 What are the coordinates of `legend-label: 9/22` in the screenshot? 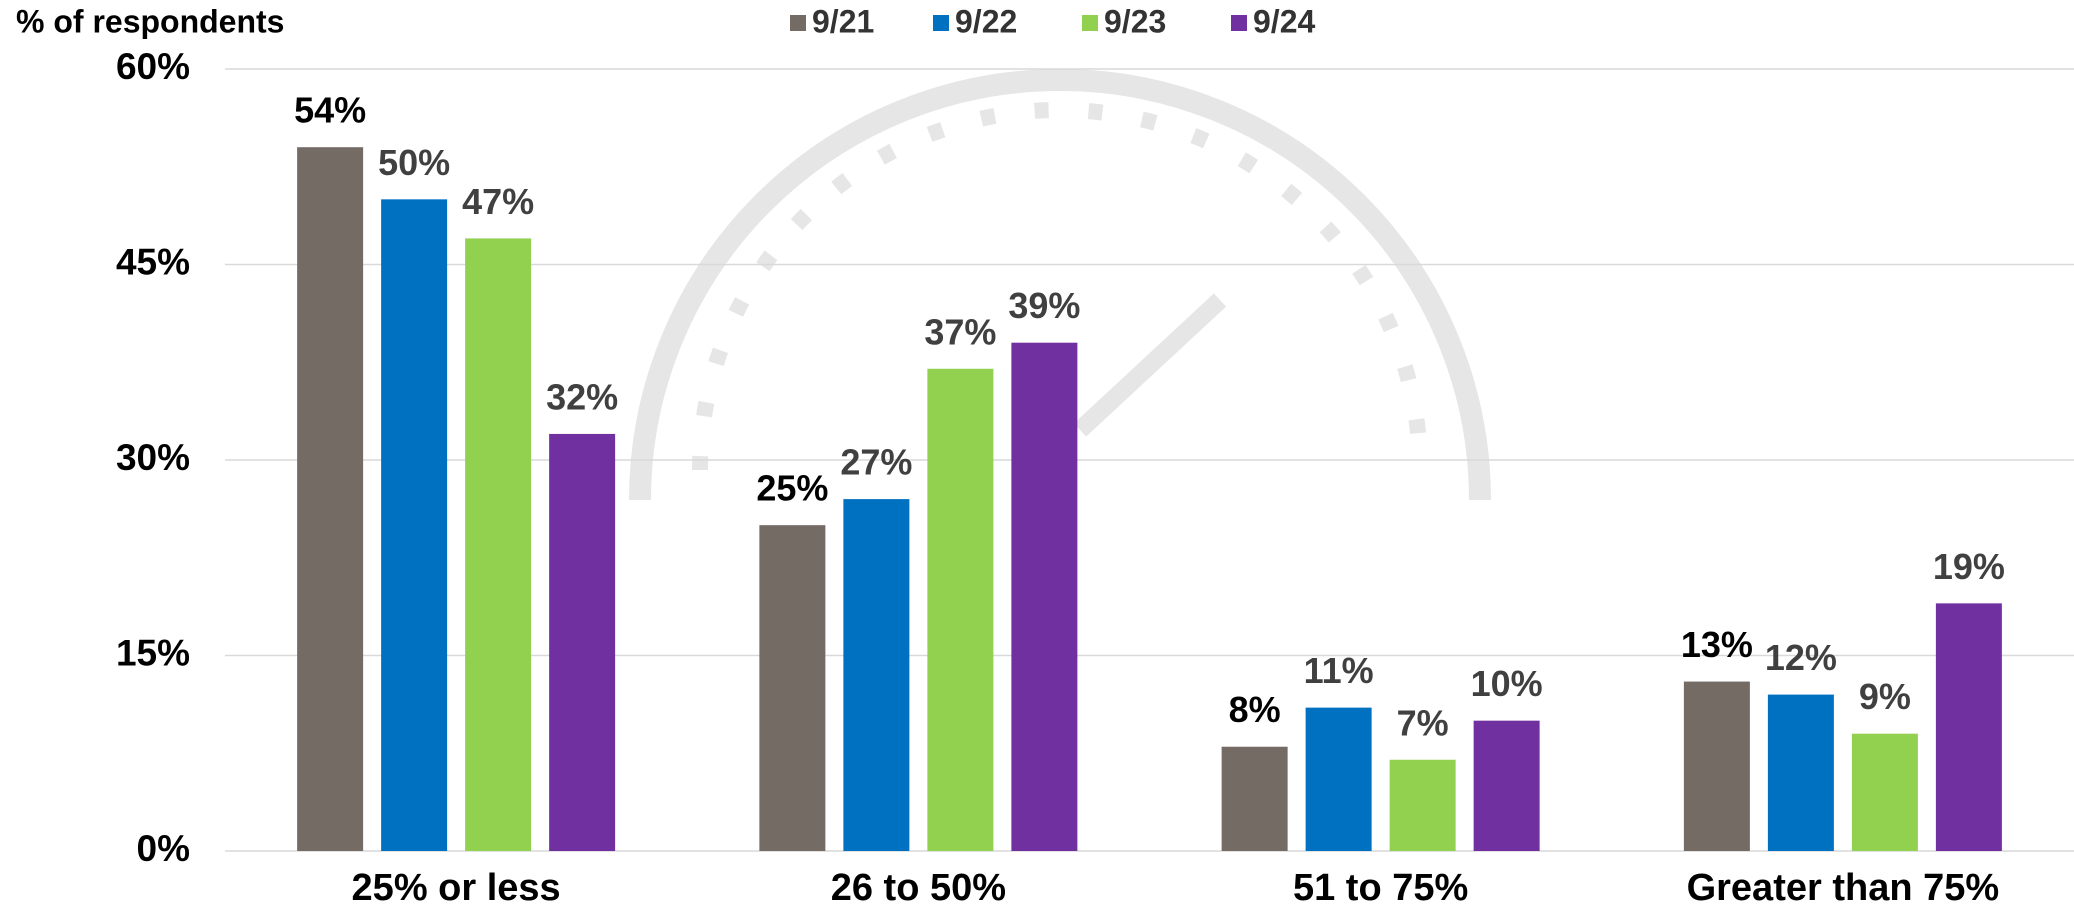 It's located at (986, 21).